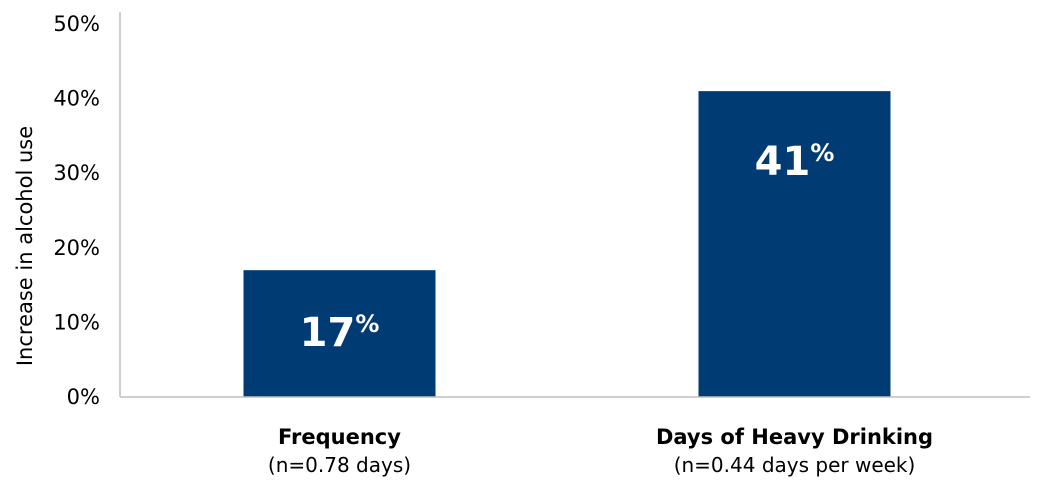 The width and height of the screenshot is (1039, 481). Describe the element at coordinates (83, 397) in the screenshot. I see `y-tick-label: 0%` at that location.